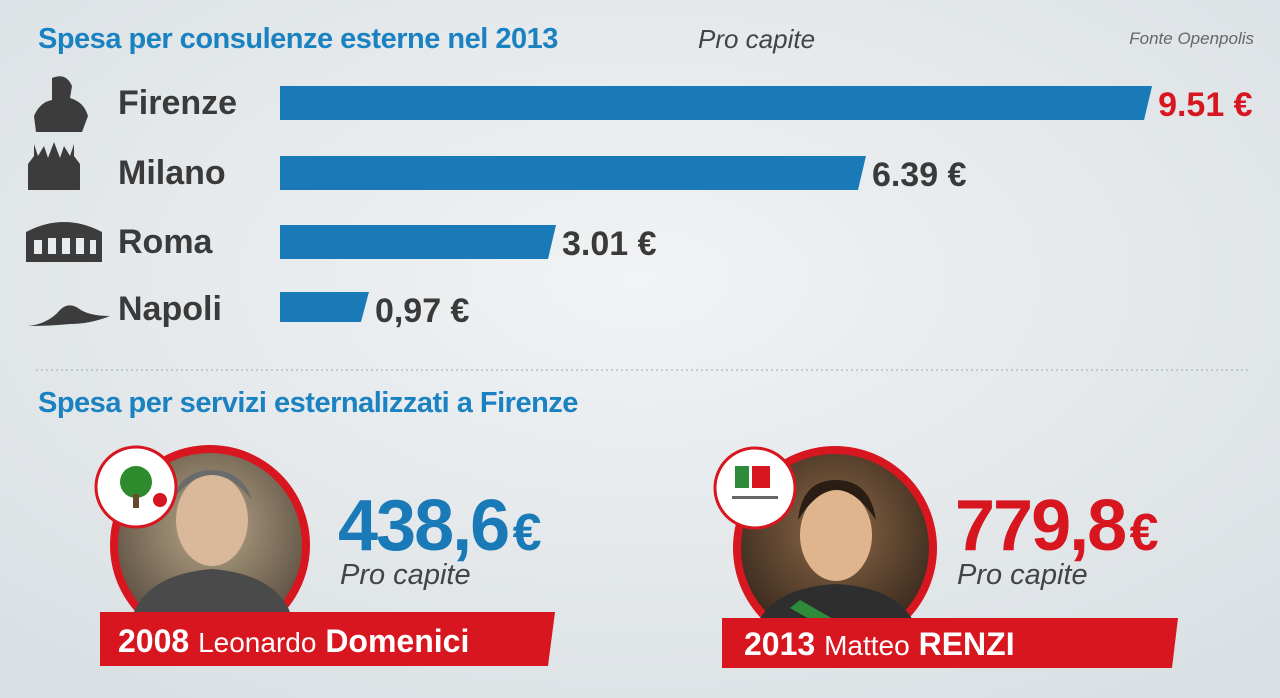  Describe the element at coordinates (136, 501) in the screenshot. I see `logo-trunk` at that location.